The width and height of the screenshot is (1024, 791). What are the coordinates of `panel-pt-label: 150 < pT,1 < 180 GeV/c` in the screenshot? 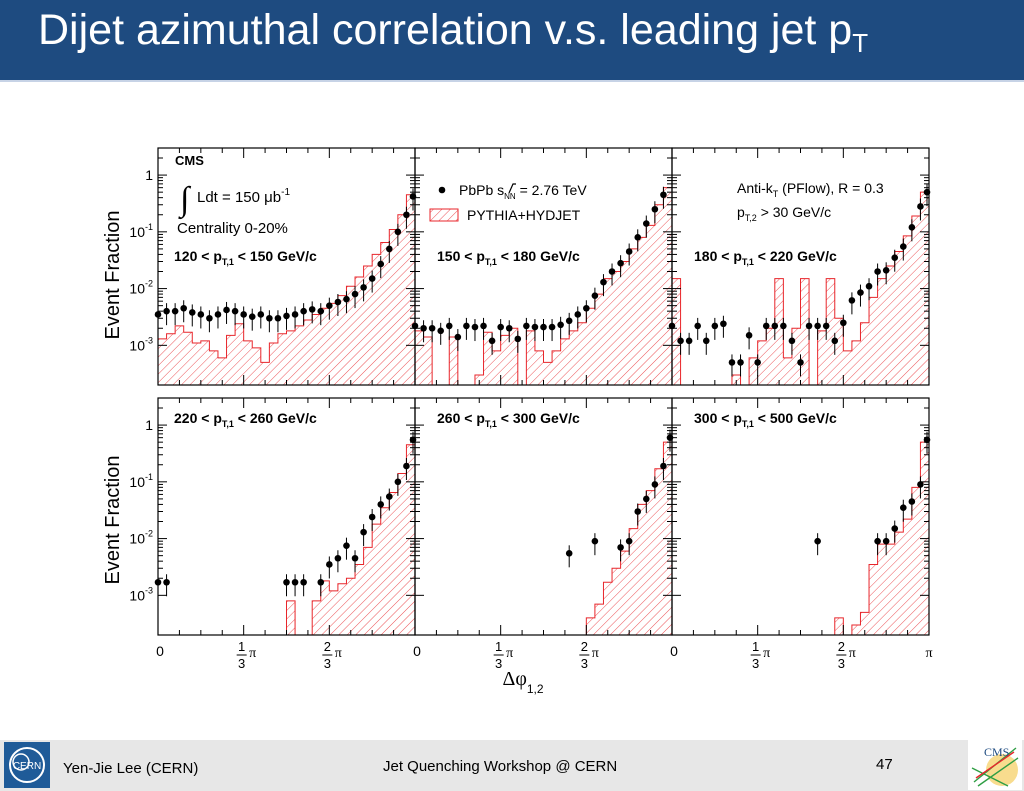 It's located at (508, 257).